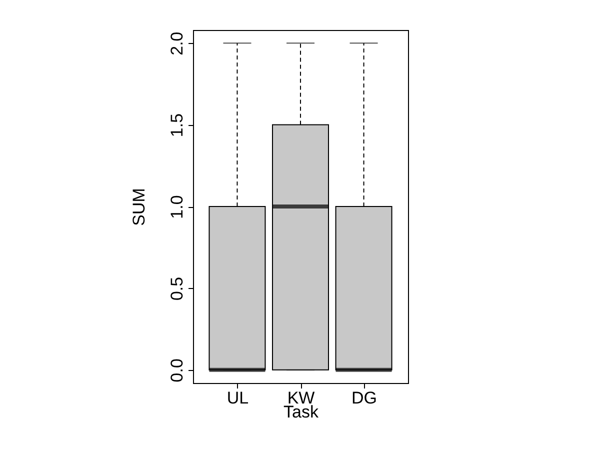 This screenshot has height=456, width=605. What do you see at coordinates (177, 44) in the screenshot?
I see `y-tick-label: 2.0` at bounding box center [177, 44].